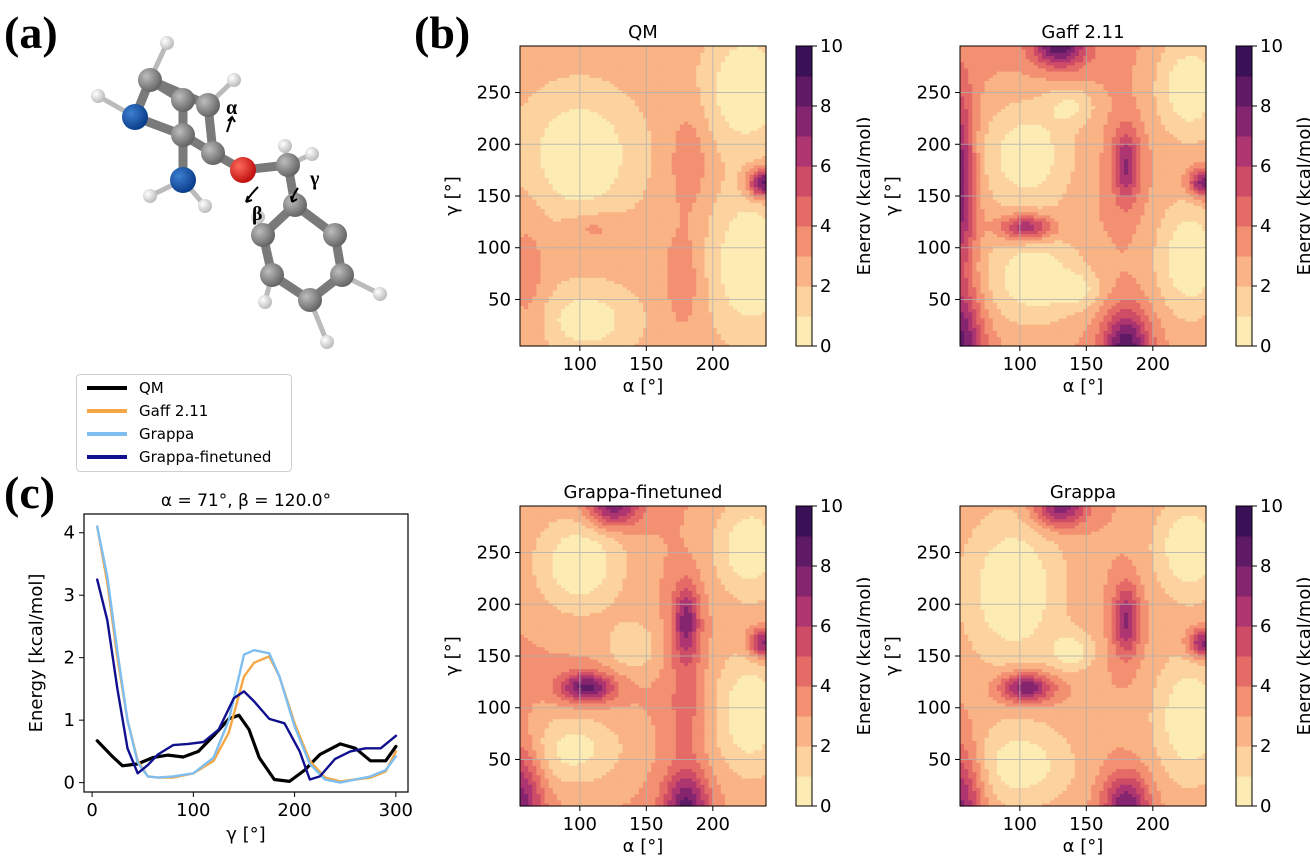 The height and width of the screenshot is (866, 1310). I want to click on legend: QM Gaff 2.11 Grappa Grappa-finetuned, so click(184, 423).